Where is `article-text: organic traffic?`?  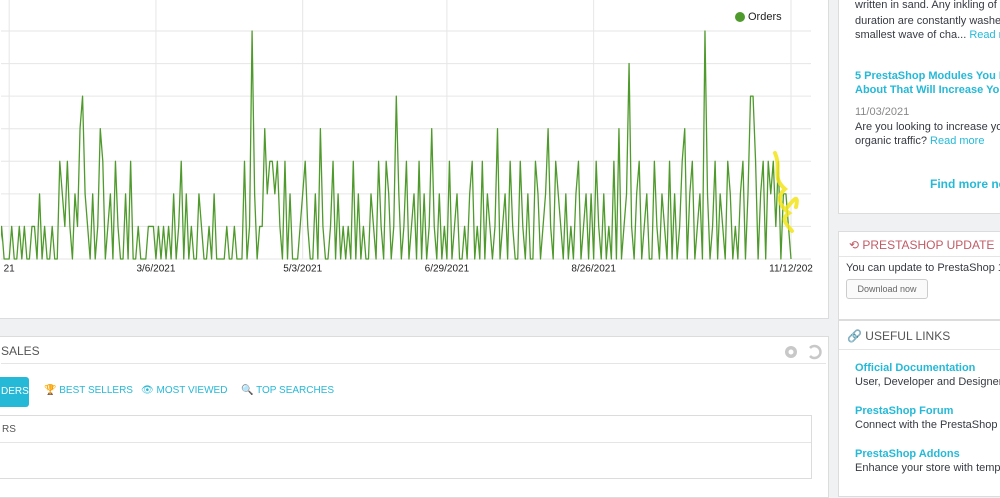 article-text: organic traffic? is located at coordinates (893, 141).